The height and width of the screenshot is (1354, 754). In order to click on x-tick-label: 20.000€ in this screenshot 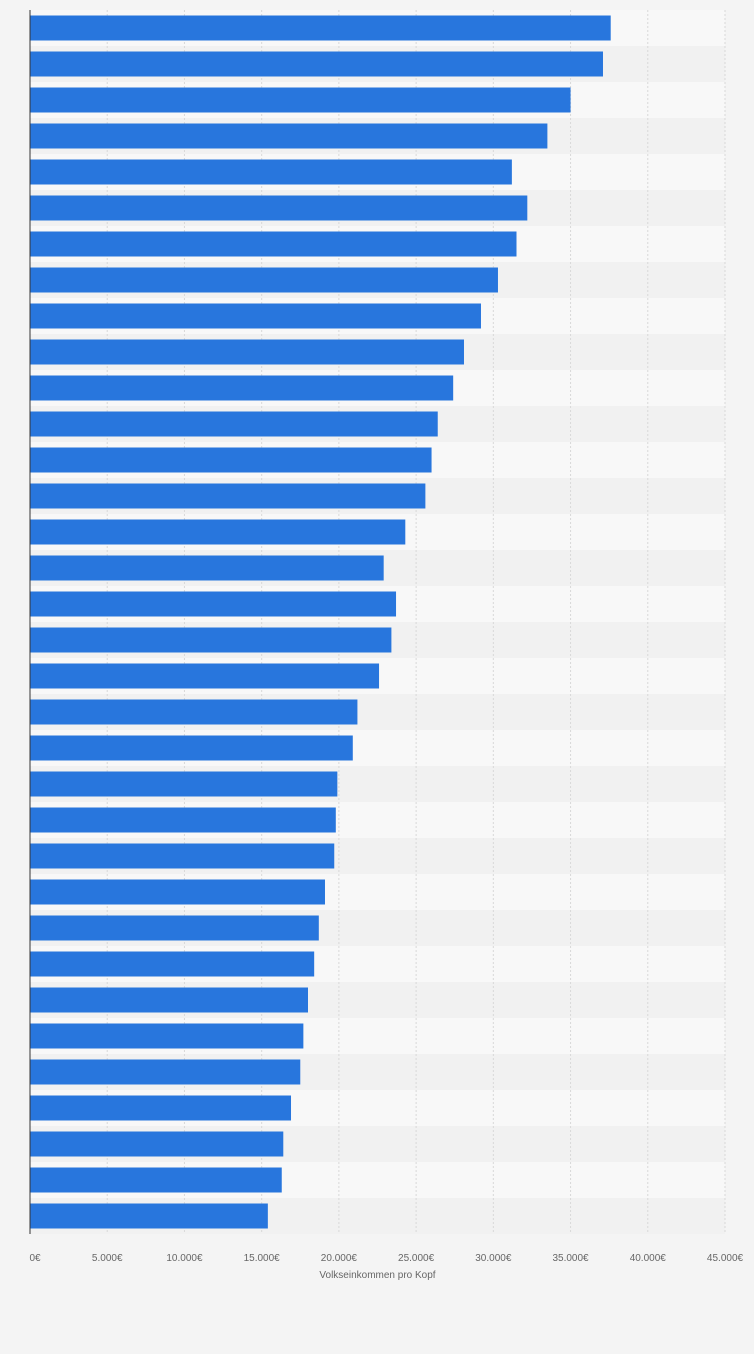, I will do `click(339, 1258)`.